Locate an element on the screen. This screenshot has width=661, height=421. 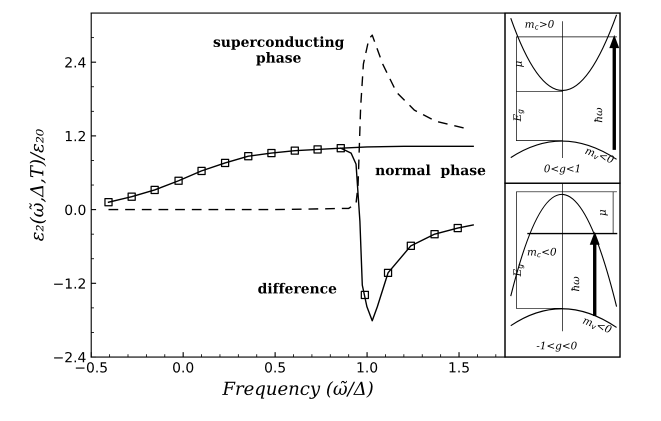
annotation: difference is located at coordinates (297, 288).